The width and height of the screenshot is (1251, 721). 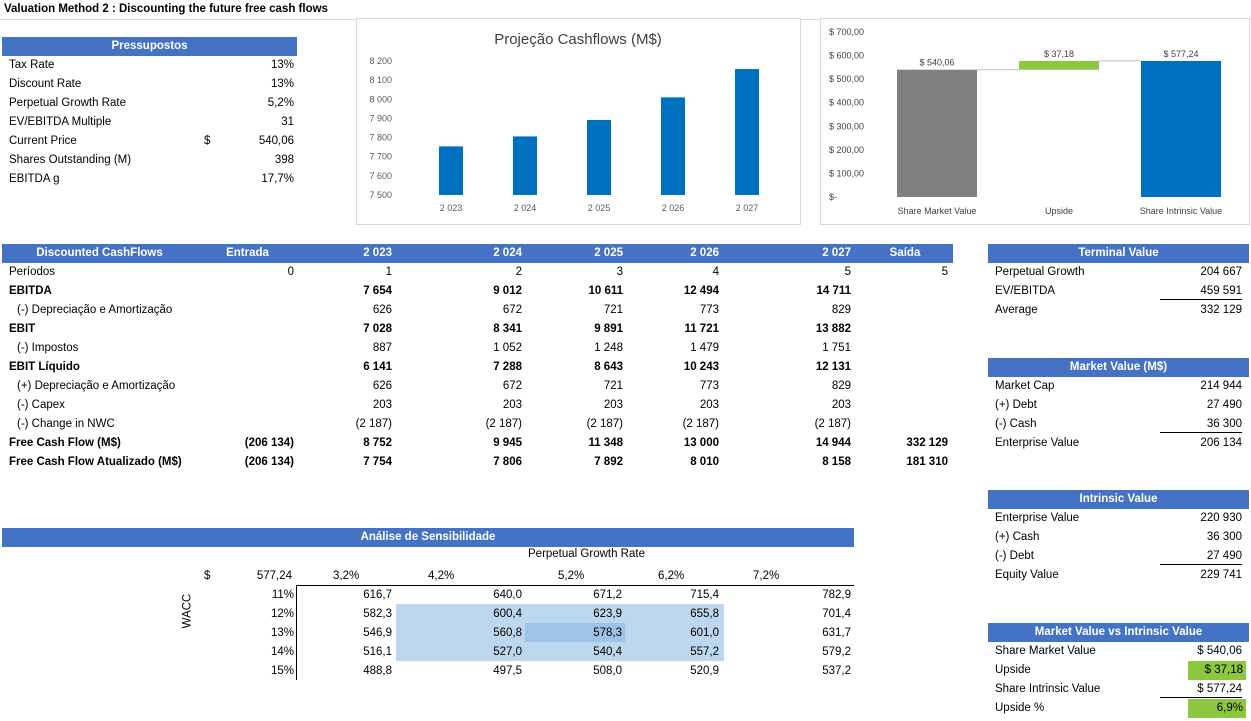 What do you see at coordinates (346, 576) in the screenshot?
I see `sensitivity-col-header: 3,2%` at bounding box center [346, 576].